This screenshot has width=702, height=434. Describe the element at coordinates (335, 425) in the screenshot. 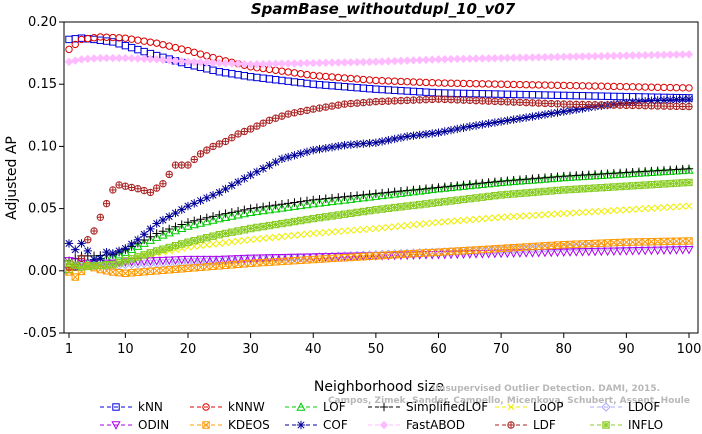

I see `legend-label: COF` at that location.